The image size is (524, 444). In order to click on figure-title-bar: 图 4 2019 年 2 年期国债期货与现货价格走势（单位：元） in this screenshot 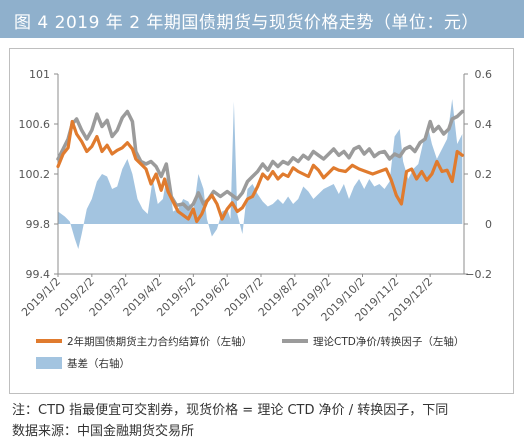, I will do `click(262, 19)`.